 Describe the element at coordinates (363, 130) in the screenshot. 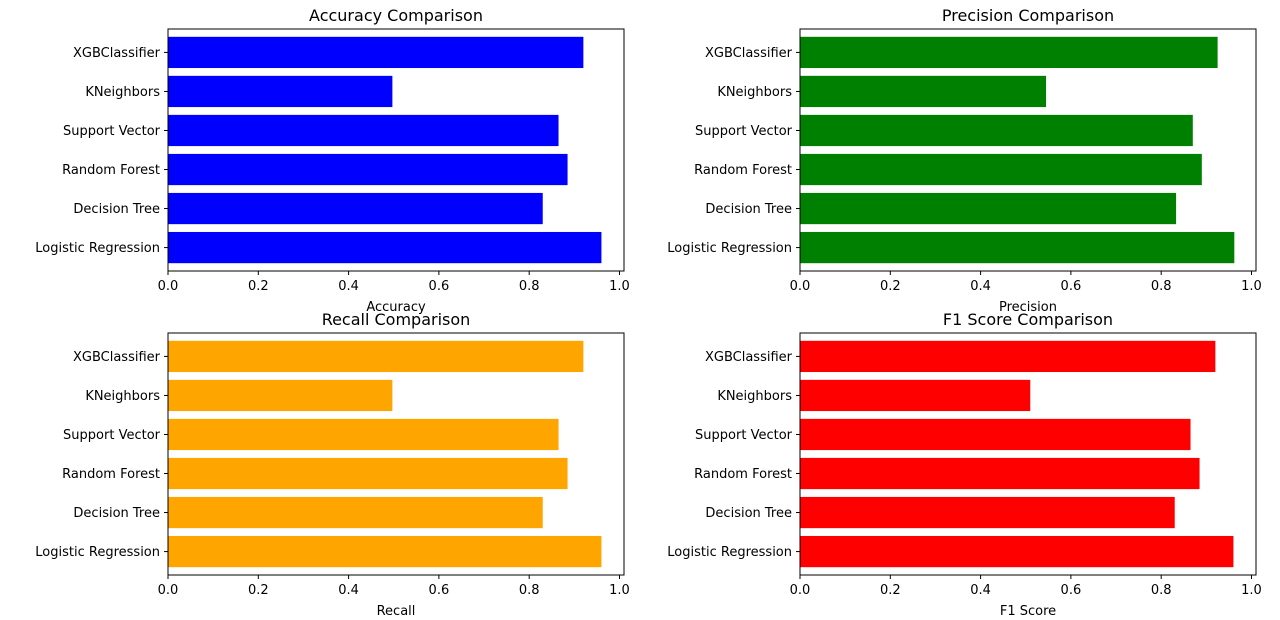

I see `accuracy-bar-support-vector` at that location.